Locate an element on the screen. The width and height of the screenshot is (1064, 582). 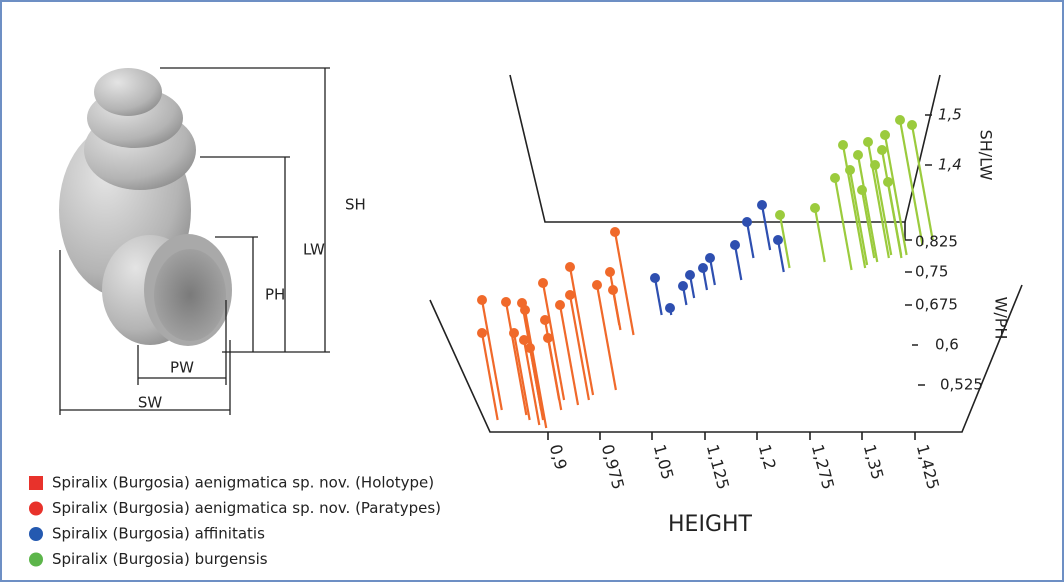
top-tick-label: 1,4 is located at coordinates (950, 165).